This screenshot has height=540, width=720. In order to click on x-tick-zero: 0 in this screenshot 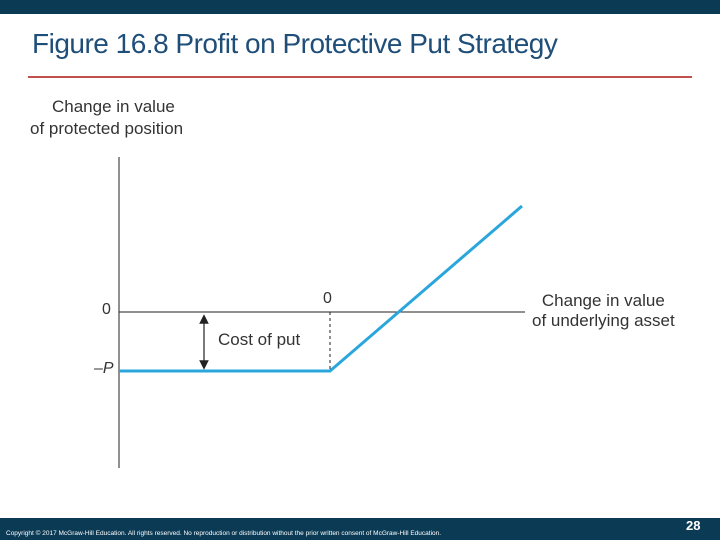, I will do `click(327, 298)`.